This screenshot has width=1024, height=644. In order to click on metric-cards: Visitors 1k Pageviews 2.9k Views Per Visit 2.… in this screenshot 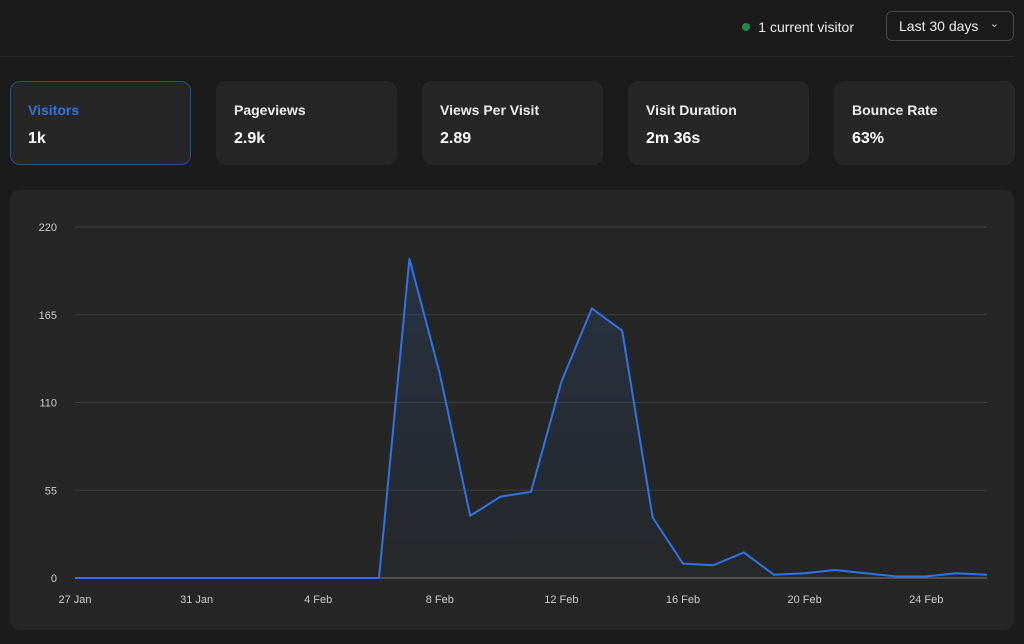, I will do `click(512, 123)`.